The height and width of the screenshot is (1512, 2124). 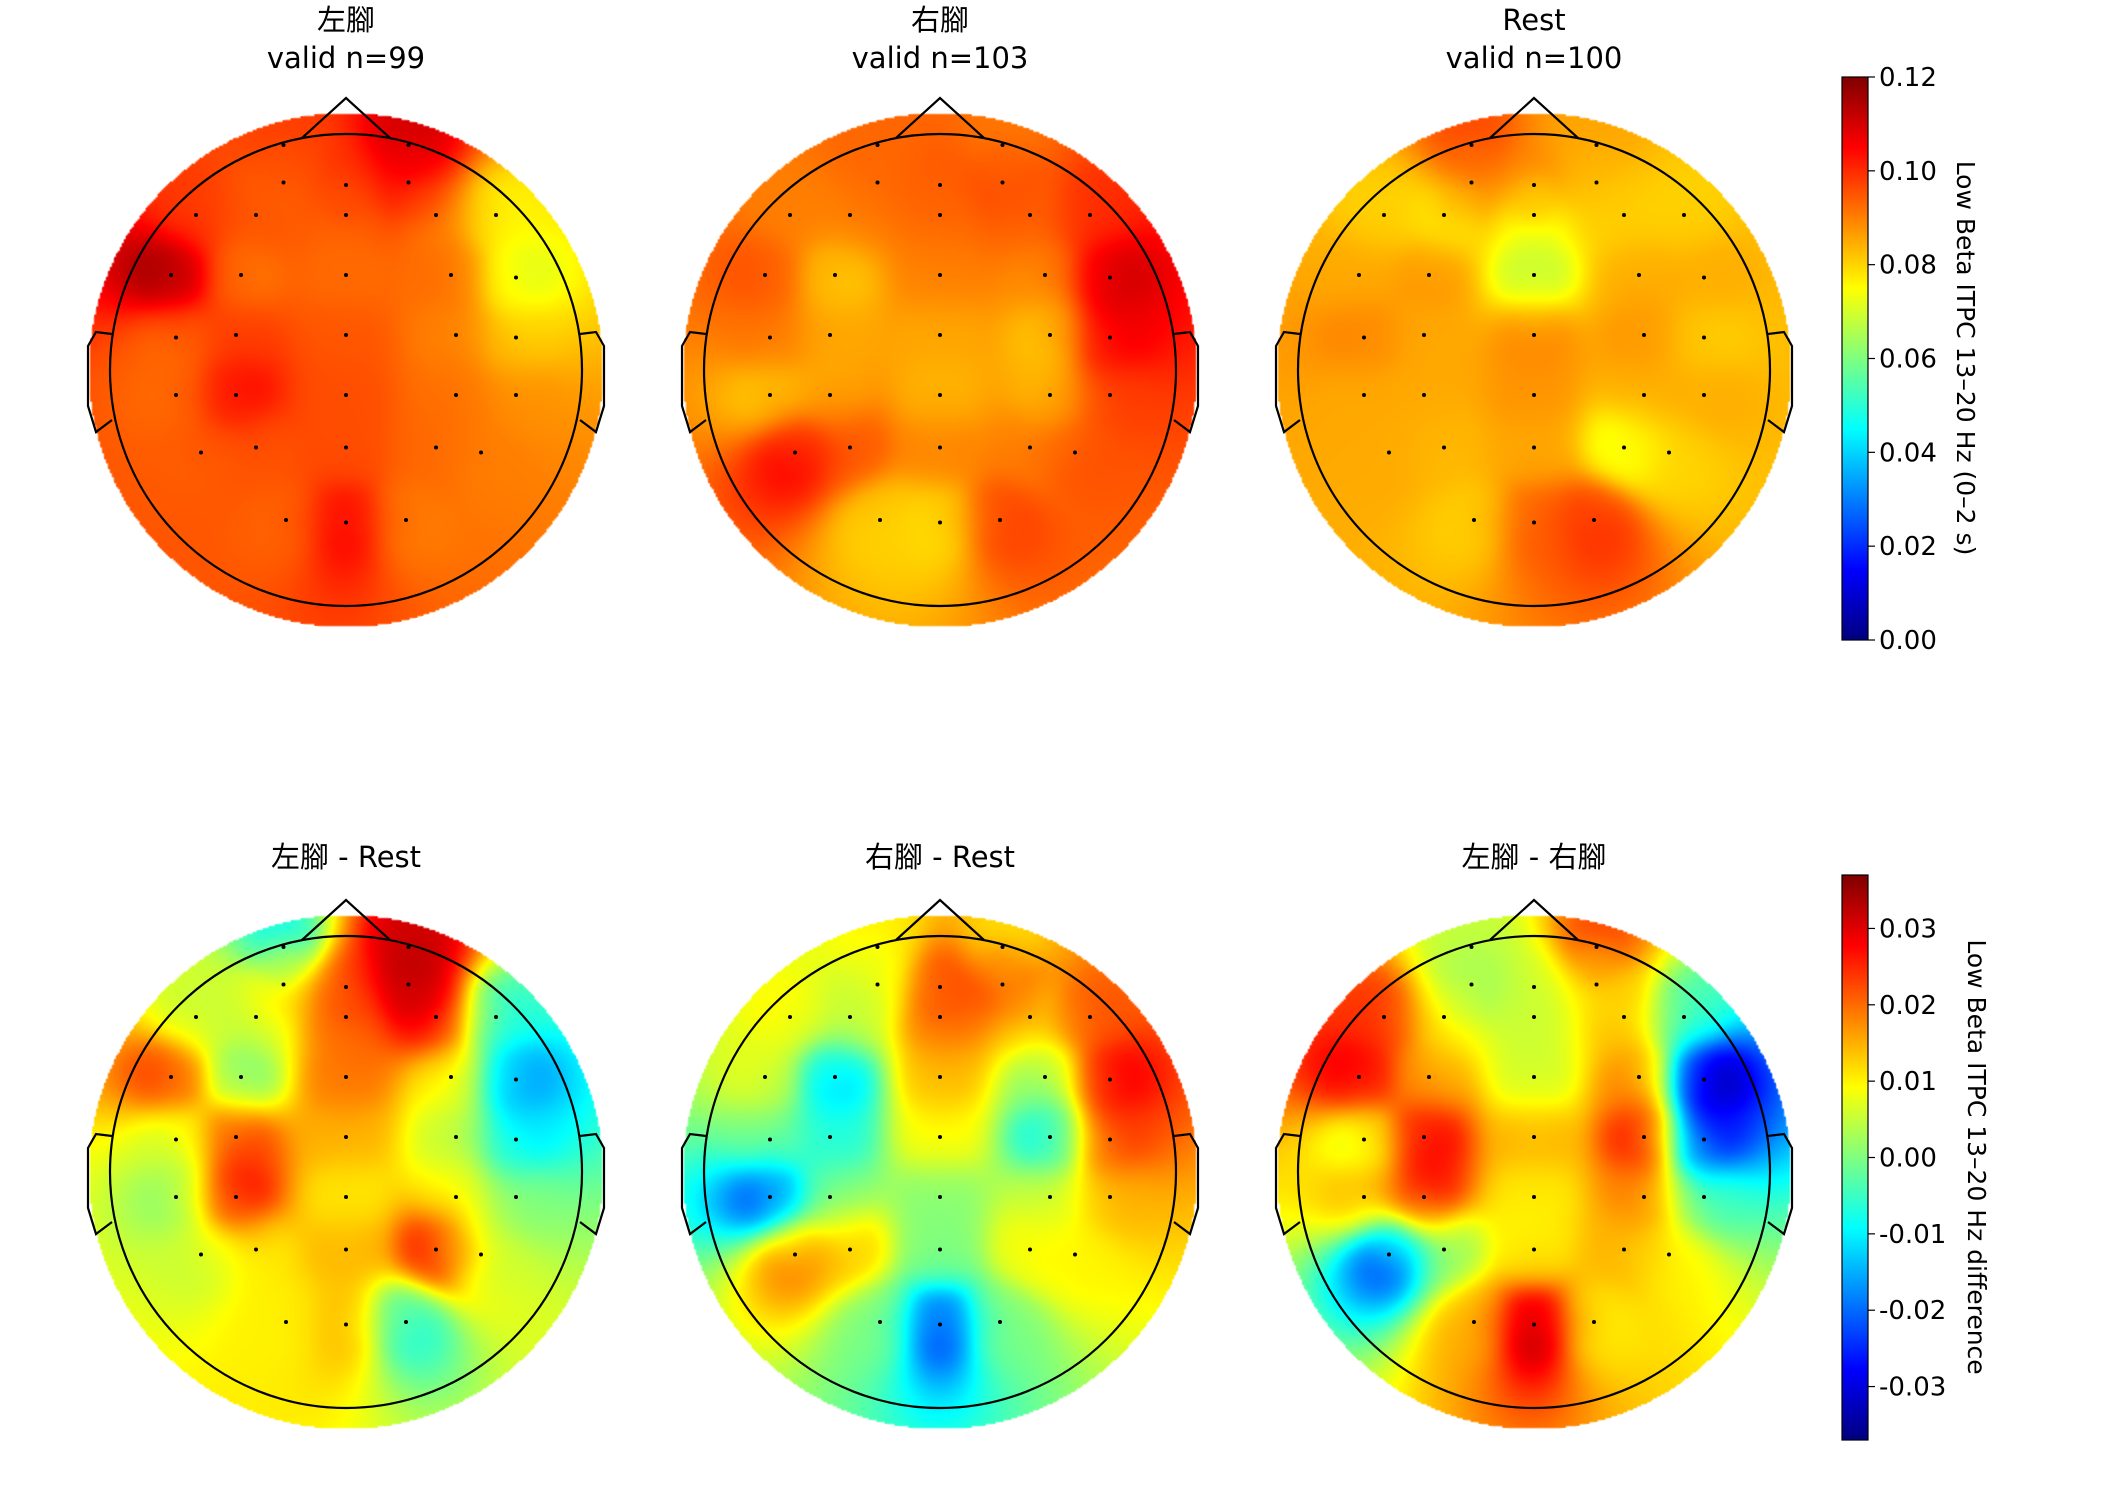 I want to click on topomap-heatmap, so click(x=346, y=370).